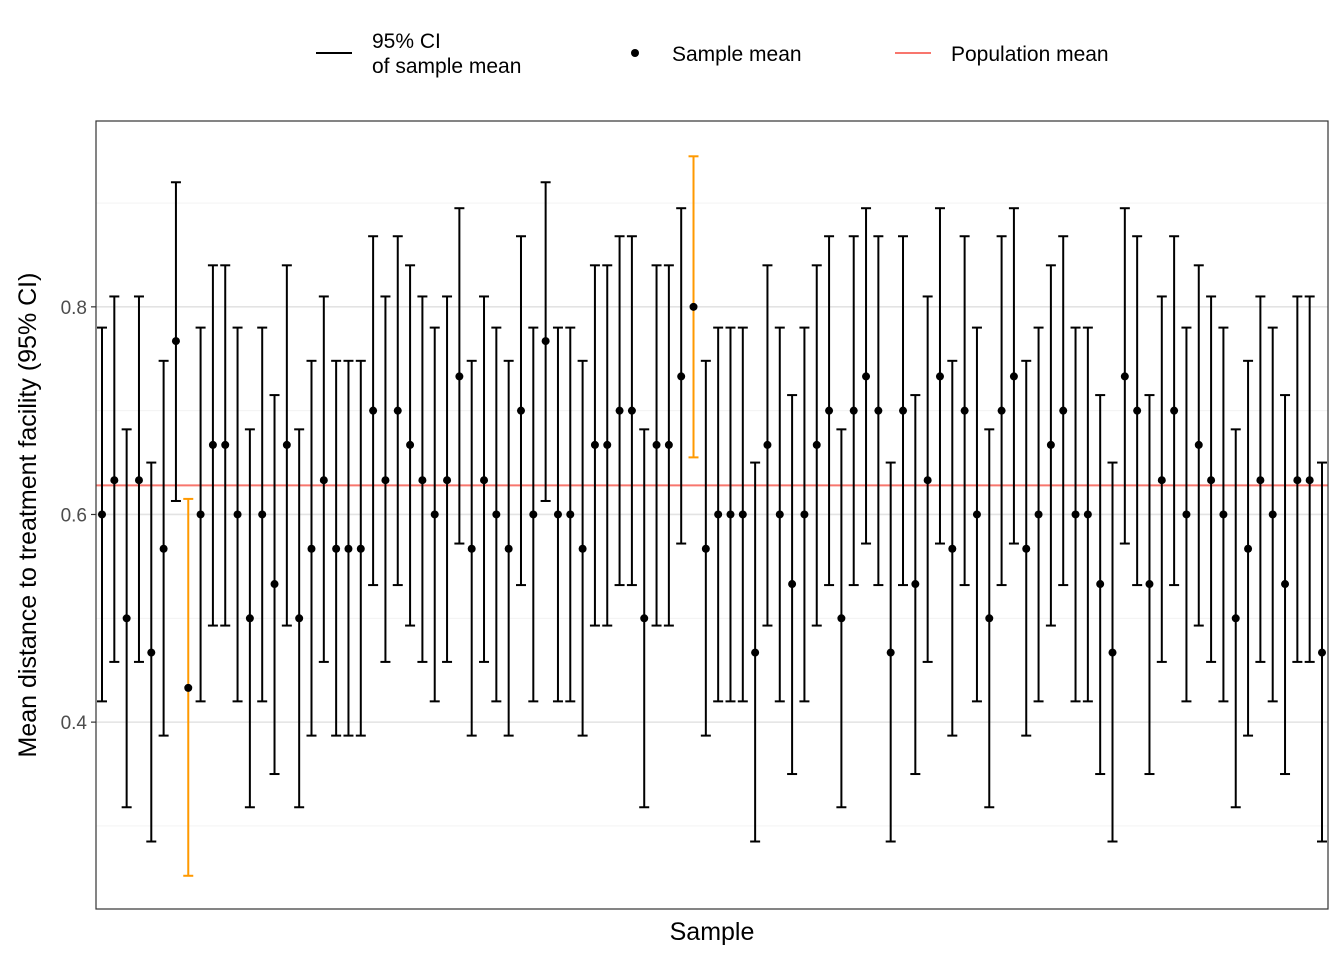 This screenshot has height=965, width=1344. Describe the element at coordinates (737, 54) in the screenshot. I see `legend-mean-label: Sample mean` at that location.